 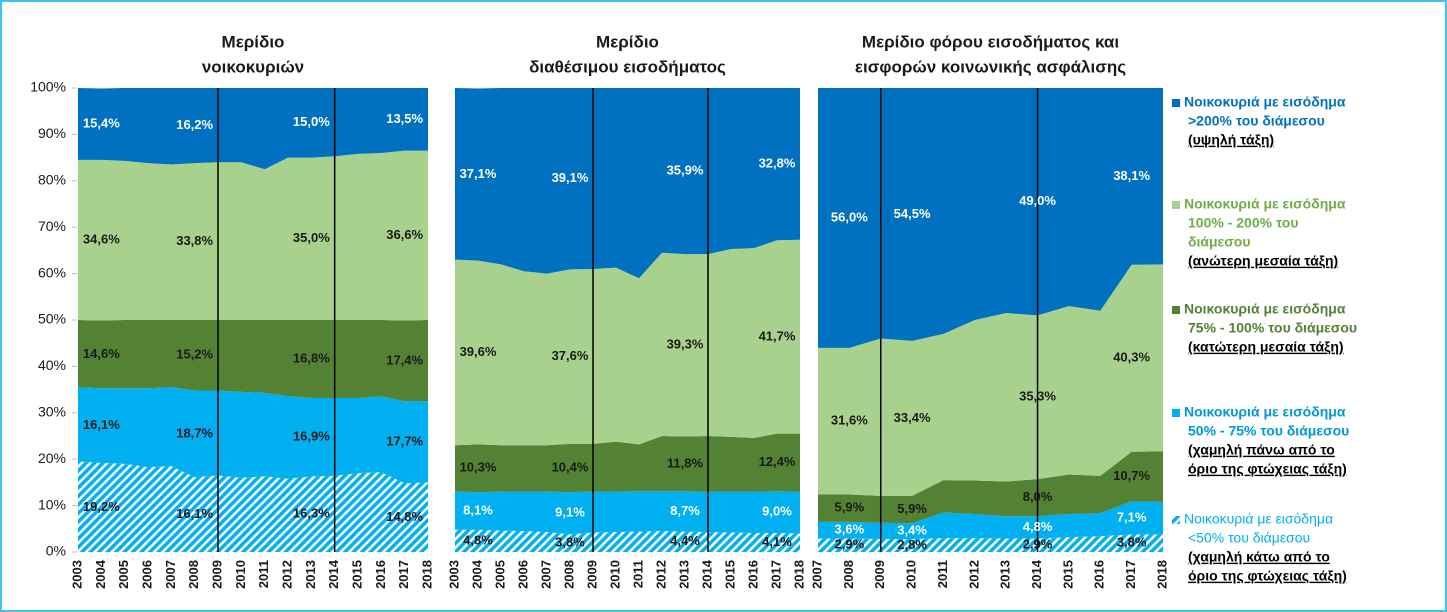 I want to click on value-label: 37,1%, so click(x=478, y=173).